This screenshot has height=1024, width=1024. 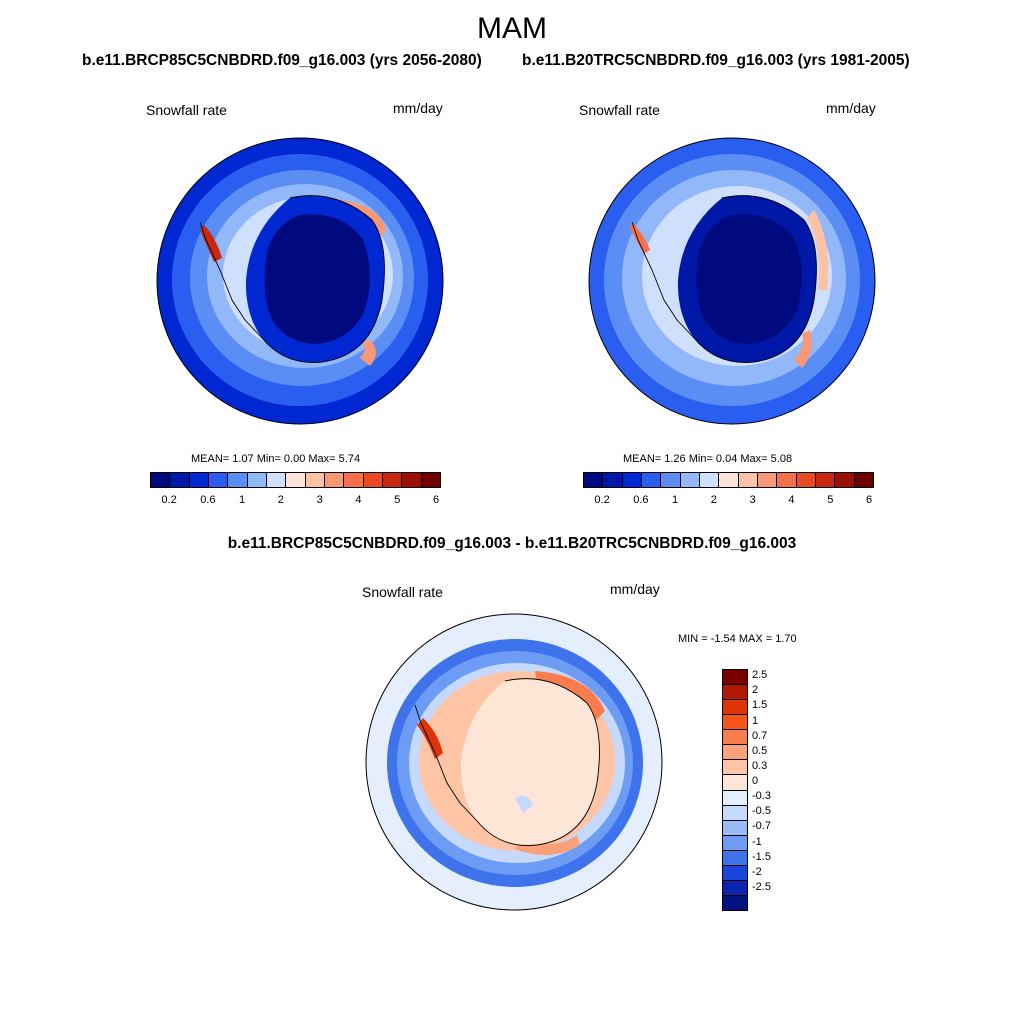 What do you see at coordinates (514, 762) in the screenshot?
I see `diff-polar-map` at bounding box center [514, 762].